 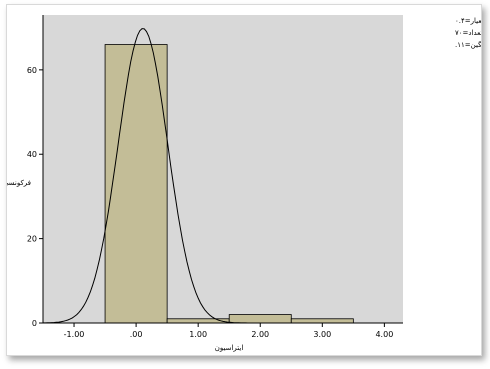 What do you see at coordinates (229, 348) in the screenshot?
I see `x-axis-label: ایتراسیون` at bounding box center [229, 348].